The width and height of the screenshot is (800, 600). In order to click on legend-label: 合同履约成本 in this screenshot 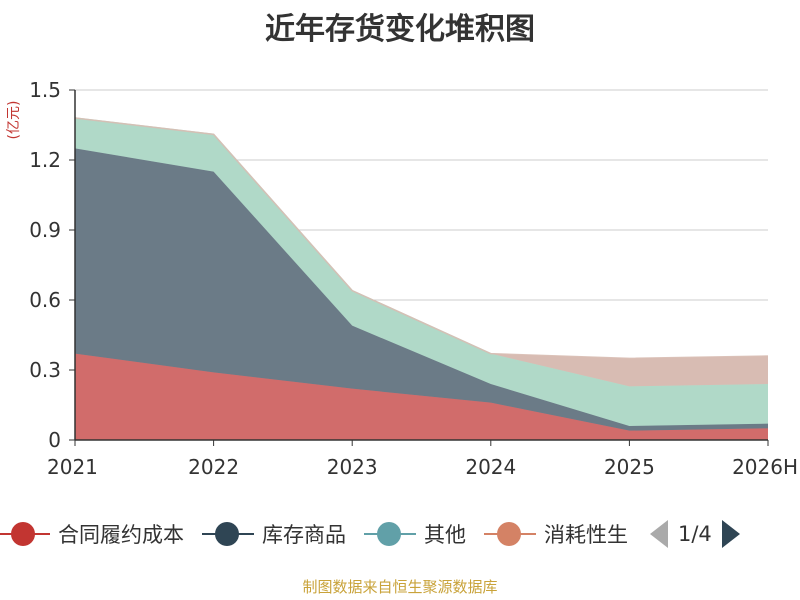, I will do `click(121, 535)`.